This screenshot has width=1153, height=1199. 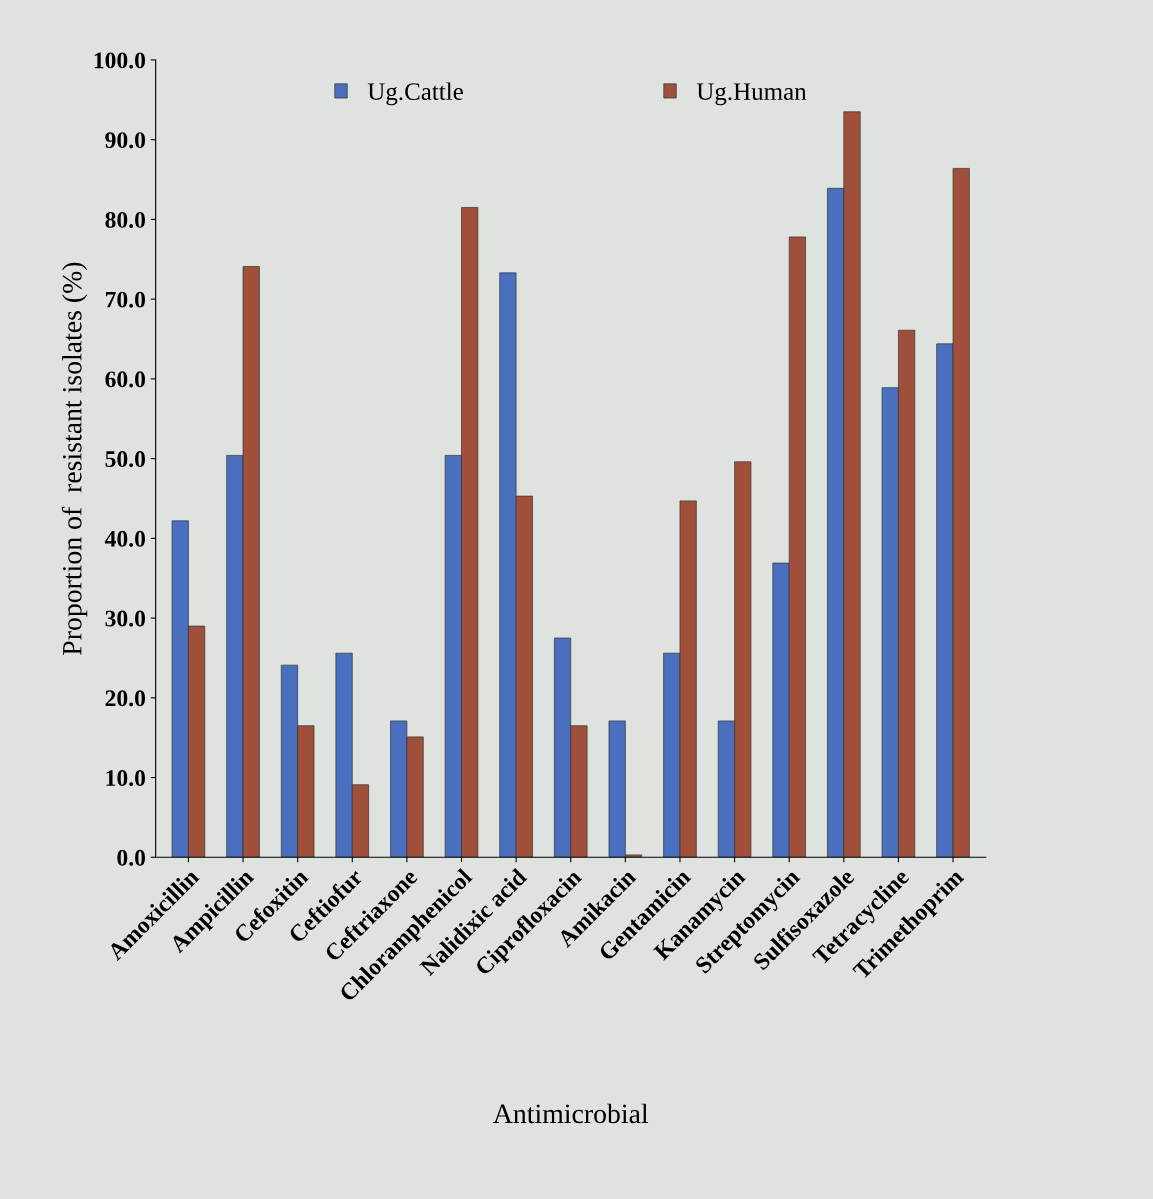 What do you see at coordinates (125, 538) in the screenshot?
I see `y-tick-label: 40.0` at bounding box center [125, 538].